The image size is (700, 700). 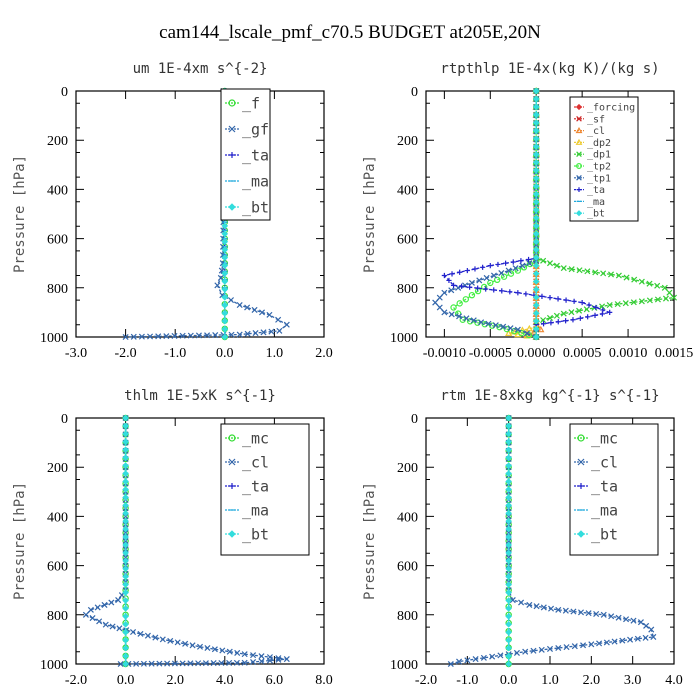 What do you see at coordinates (611, 108) in the screenshot?
I see `legend-label: _forcing` at bounding box center [611, 108].